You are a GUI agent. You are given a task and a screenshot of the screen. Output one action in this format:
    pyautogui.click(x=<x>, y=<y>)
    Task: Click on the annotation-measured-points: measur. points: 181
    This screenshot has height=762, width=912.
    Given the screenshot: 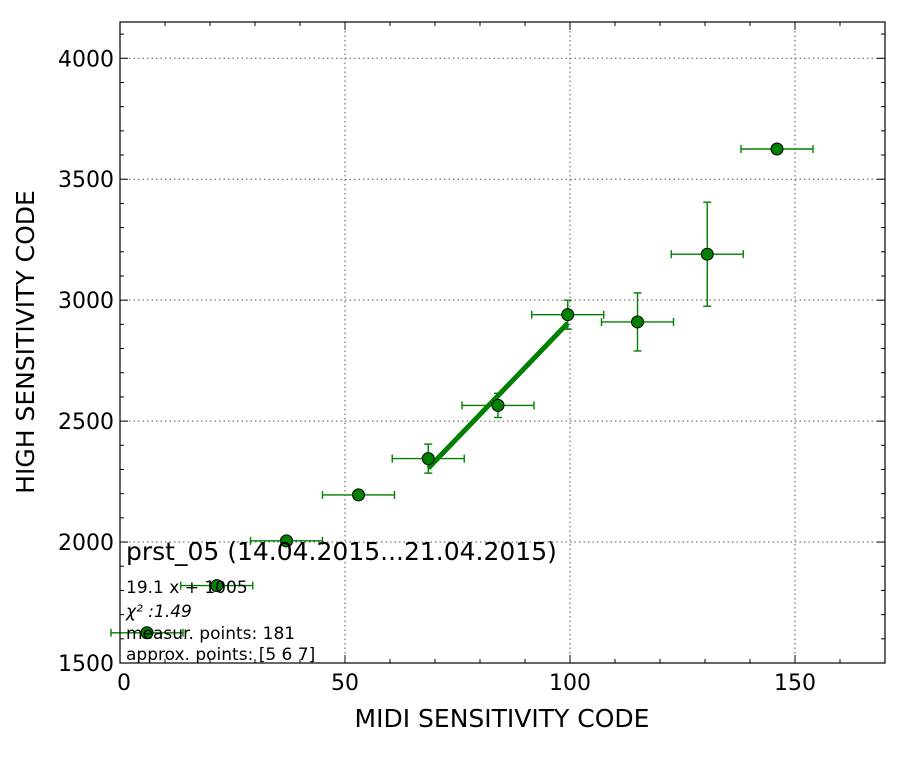 What is the action you would take?
    pyautogui.click(x=210, y=634)
    